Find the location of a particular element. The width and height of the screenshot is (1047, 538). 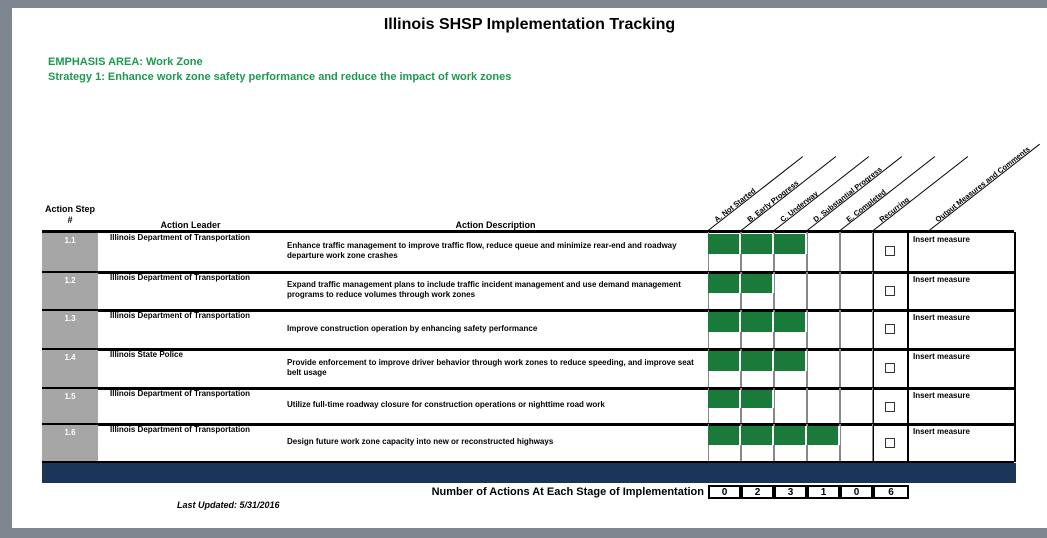

step-cell: 1.3 is located at coordinates (70, 329).